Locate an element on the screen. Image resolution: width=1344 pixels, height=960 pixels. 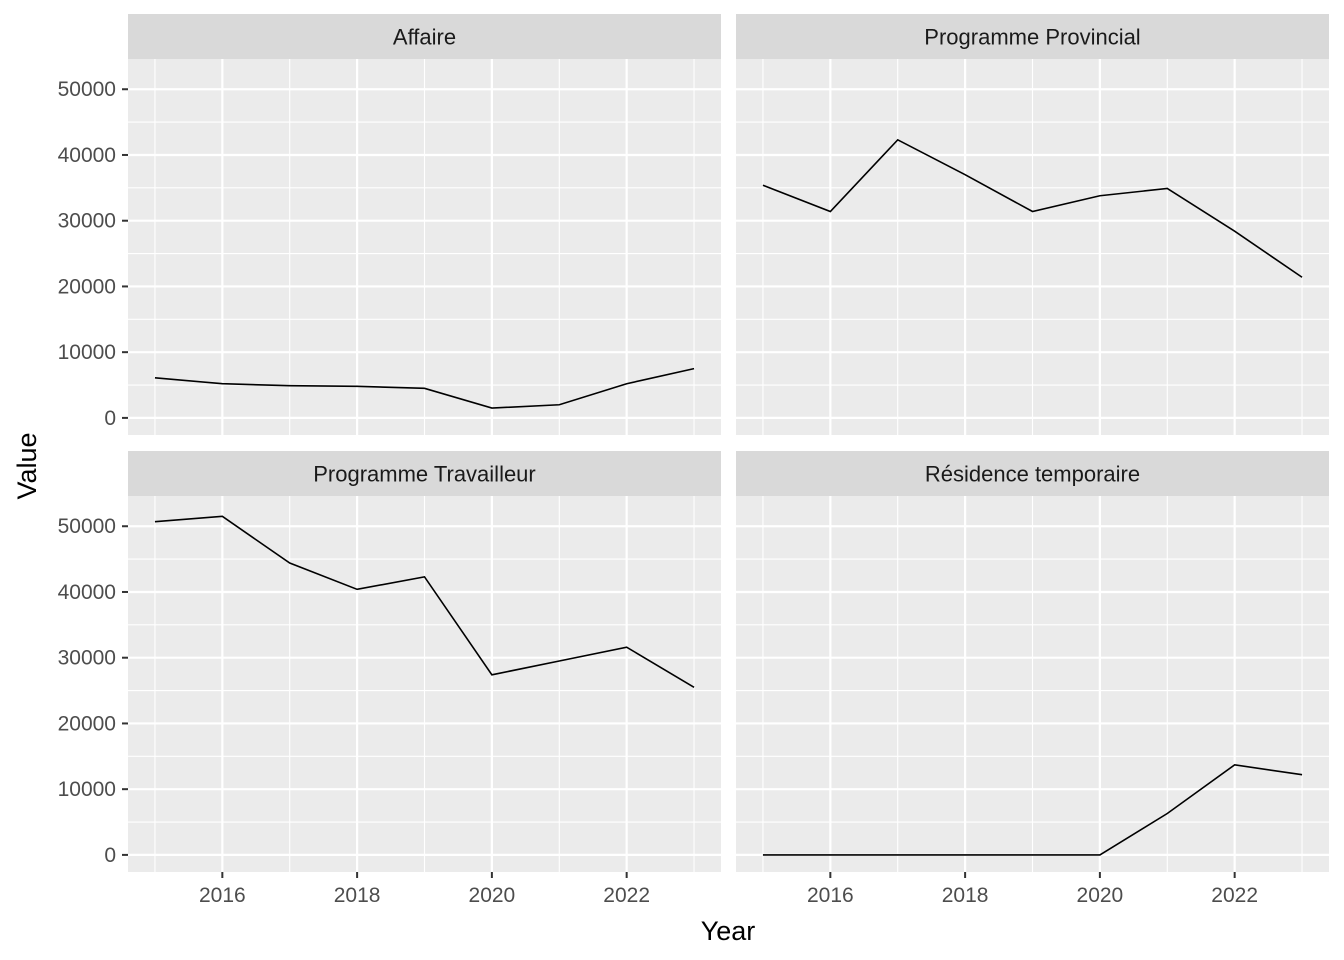
facet-title: Affaire is located at coordinates (424, 37).